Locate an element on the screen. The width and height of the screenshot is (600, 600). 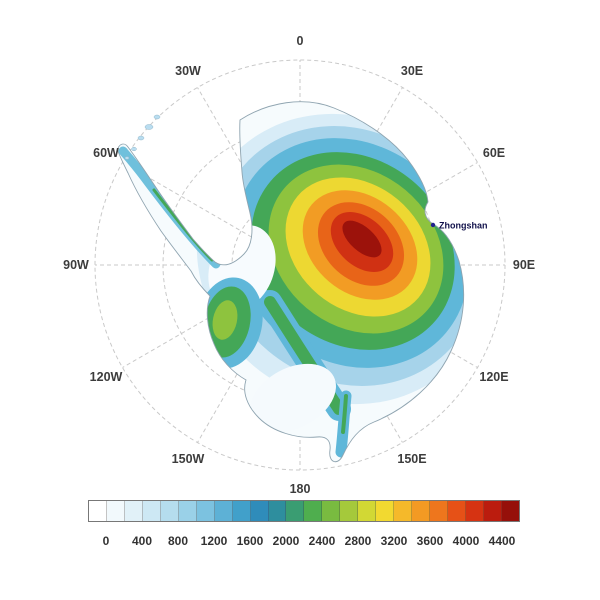
ross-ice-shelf is located at coordinates (293, 398).